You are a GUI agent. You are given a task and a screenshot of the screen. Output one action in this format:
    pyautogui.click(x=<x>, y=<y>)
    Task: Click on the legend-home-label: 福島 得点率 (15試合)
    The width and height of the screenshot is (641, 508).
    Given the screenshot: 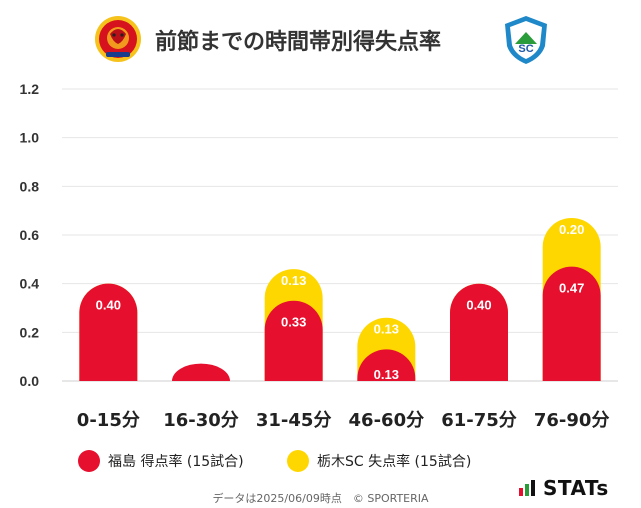 What is the action you would take?
    pyautogui.click(x=176, y=462)
    